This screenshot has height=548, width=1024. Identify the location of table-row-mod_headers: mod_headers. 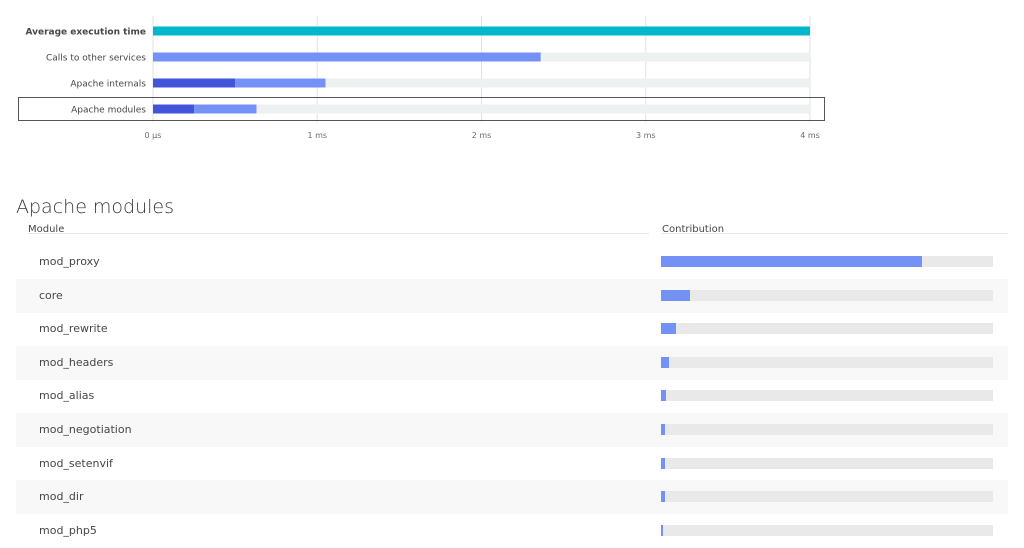
(512, 362).